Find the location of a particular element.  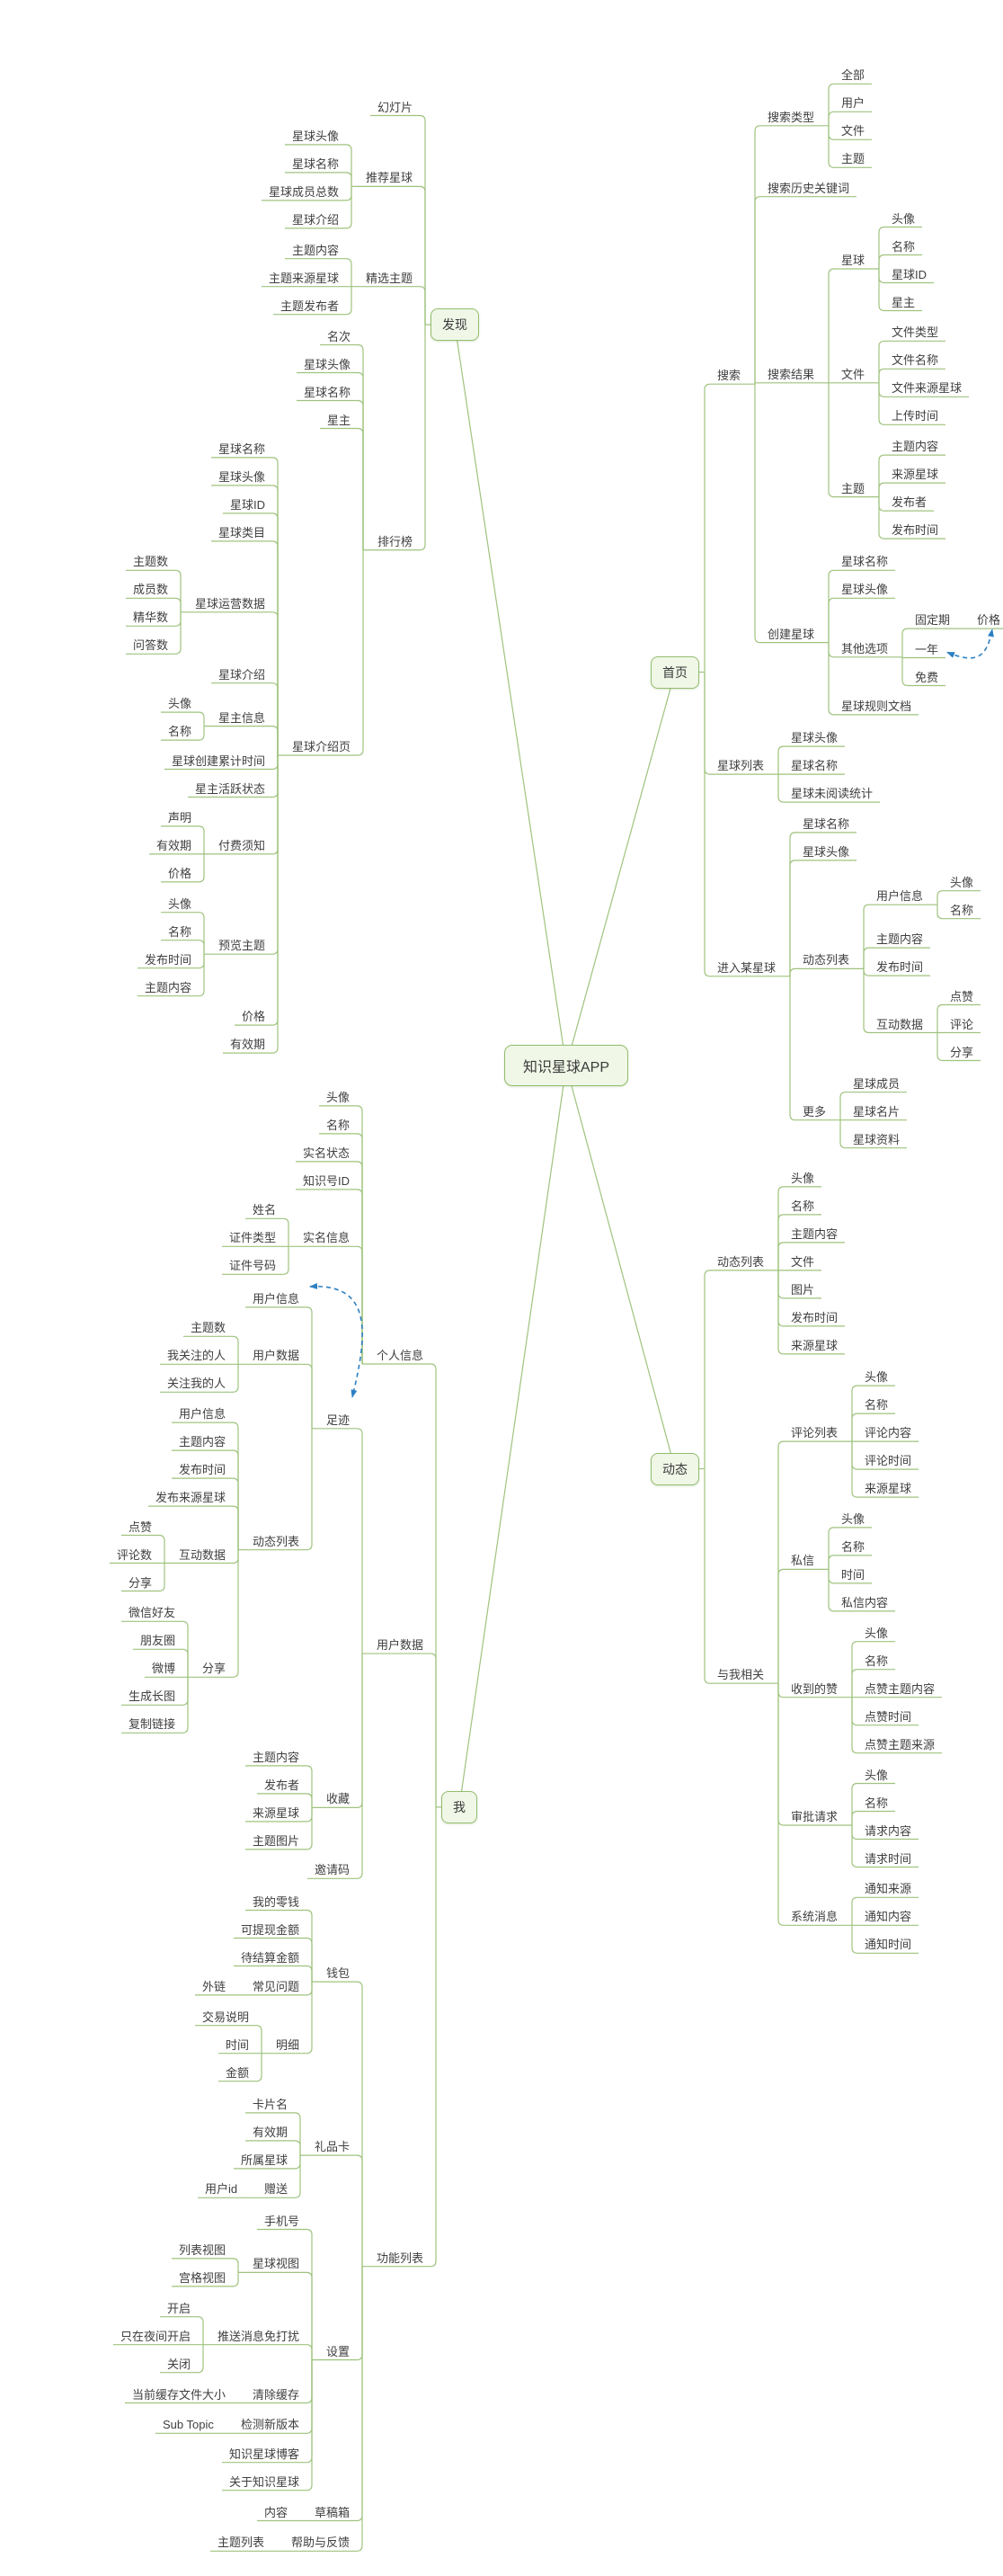

mindmap-topic: 请求内容 is located at coordinates (888, 1831).